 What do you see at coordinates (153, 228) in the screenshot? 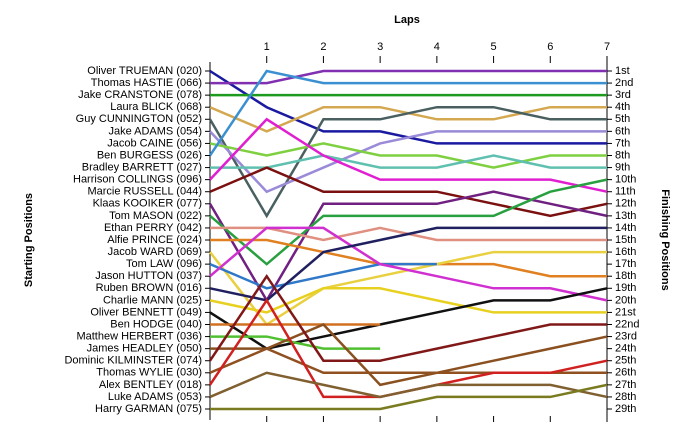
I see `starting-label: Ethan PERRY (042)` at bounding box center [153, 228].